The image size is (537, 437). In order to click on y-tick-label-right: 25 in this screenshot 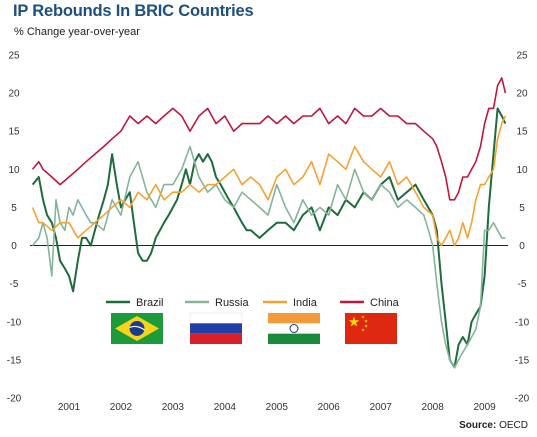, I will do `click(522, 56)`.